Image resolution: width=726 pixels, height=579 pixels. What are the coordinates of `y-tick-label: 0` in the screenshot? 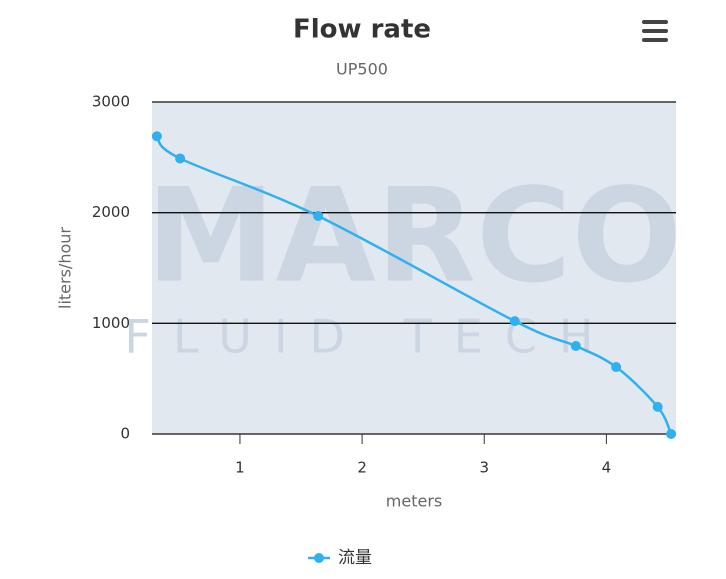 It's located at (125, 434).